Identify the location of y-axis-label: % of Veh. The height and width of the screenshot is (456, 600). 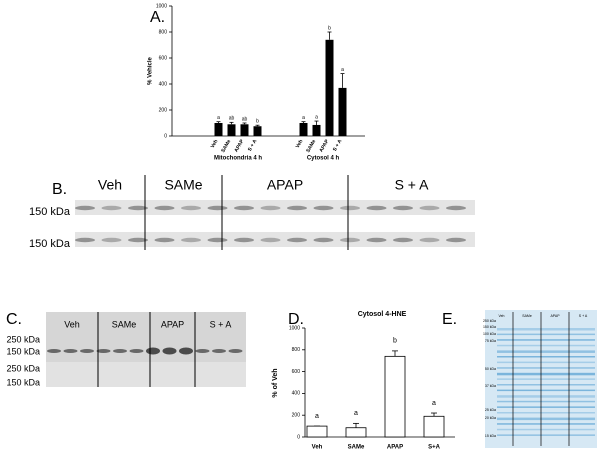
(275, 382).